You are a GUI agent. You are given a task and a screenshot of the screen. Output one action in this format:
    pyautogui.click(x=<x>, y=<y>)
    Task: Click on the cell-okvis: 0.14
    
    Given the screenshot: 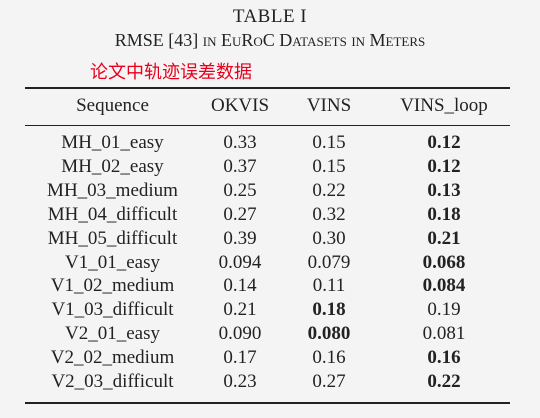 What is the action you would take?
    pyautogui.click(x=240, y=286)
    